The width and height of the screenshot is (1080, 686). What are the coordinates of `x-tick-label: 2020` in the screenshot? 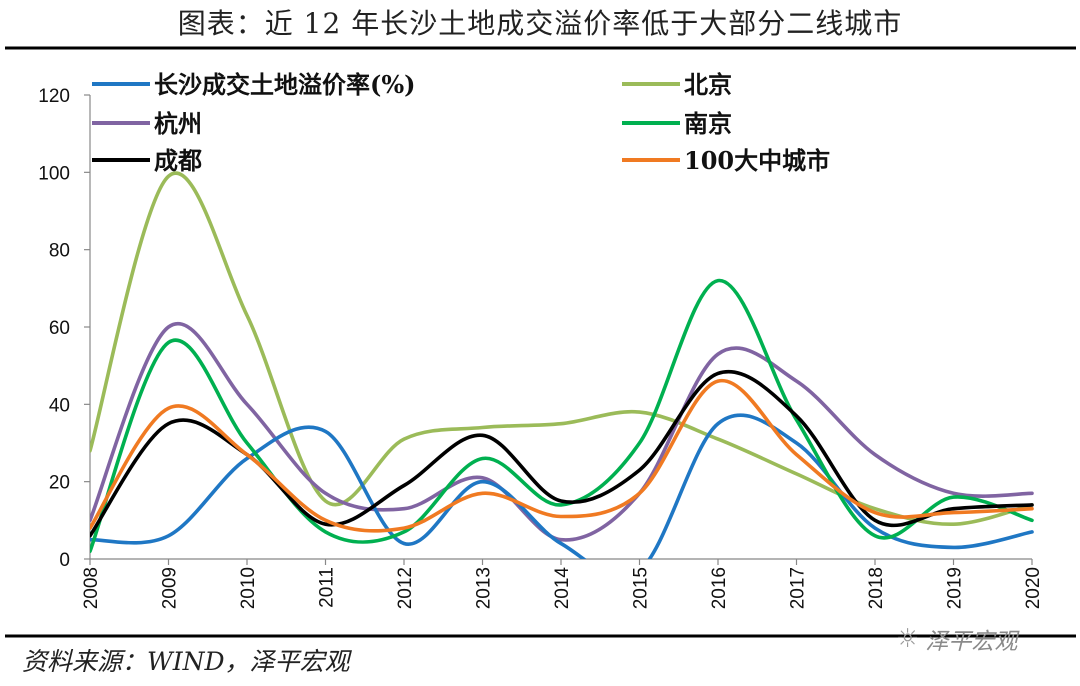 It's located at (1033, 588).